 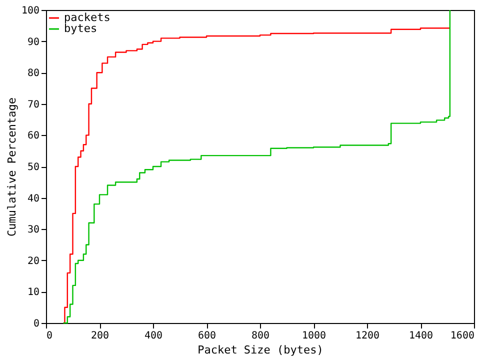 What do you see at coordinates (33, 104) in the screenshot?
I see `y-tick-label: 70` at bounding box center [33, 104].